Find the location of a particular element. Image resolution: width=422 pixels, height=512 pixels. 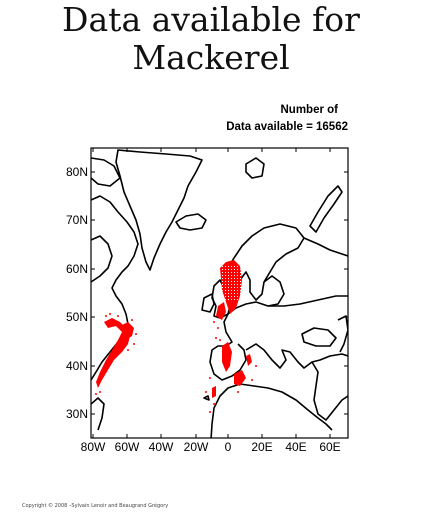

coast-ireland is located at coordinates (208, 303).